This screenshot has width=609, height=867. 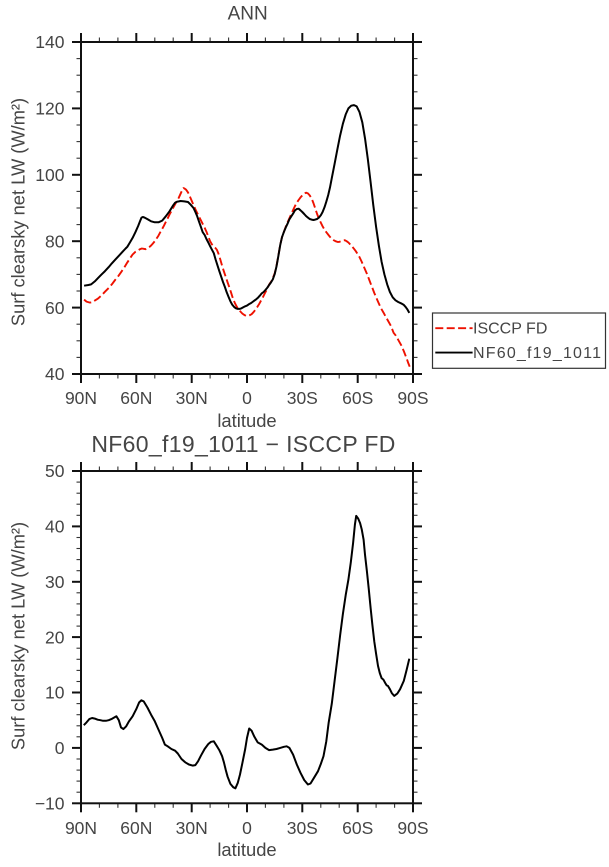 What do you see at coordinates (55, 637) in the screenshot?
I see `svg-text: 20` at bounding box center [55, 637].